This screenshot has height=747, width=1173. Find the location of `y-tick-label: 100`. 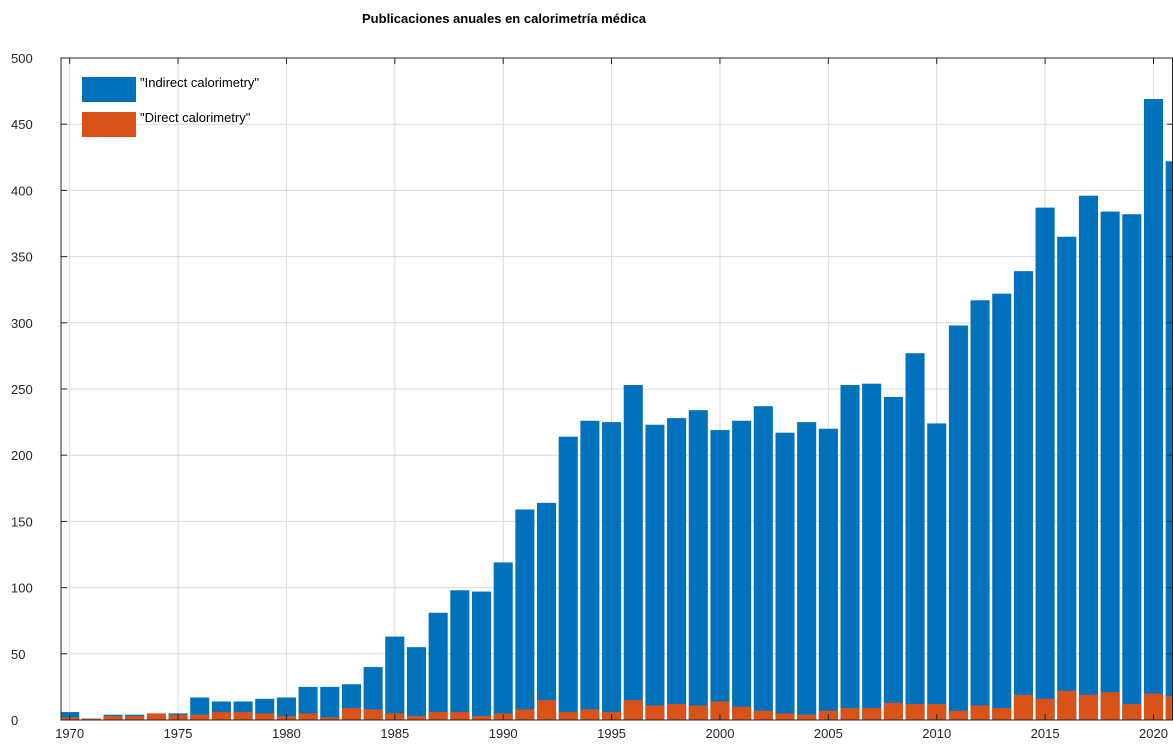

y-tick-label: 100 is located at coordinates (22, 588).